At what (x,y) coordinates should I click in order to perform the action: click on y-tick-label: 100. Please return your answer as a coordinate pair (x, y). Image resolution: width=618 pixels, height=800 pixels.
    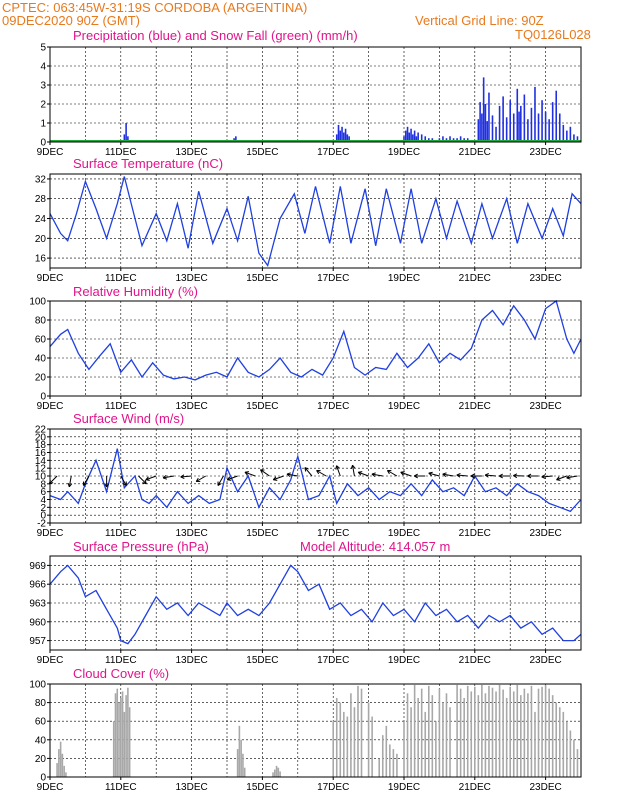
    Looking at the image, I should click on (37, 685).